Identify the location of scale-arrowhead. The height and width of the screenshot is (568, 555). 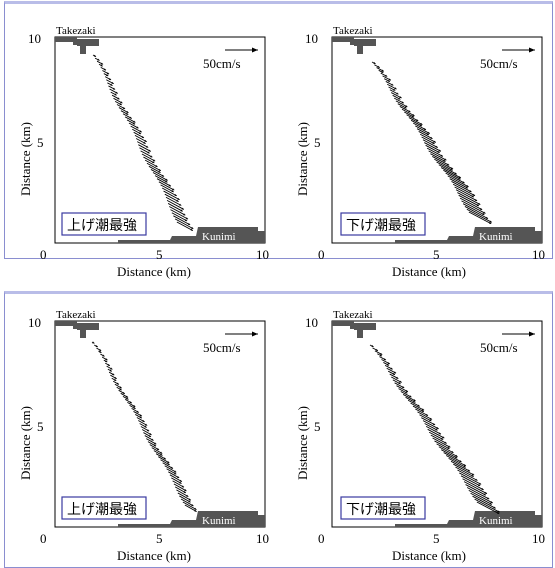
(255, 50).